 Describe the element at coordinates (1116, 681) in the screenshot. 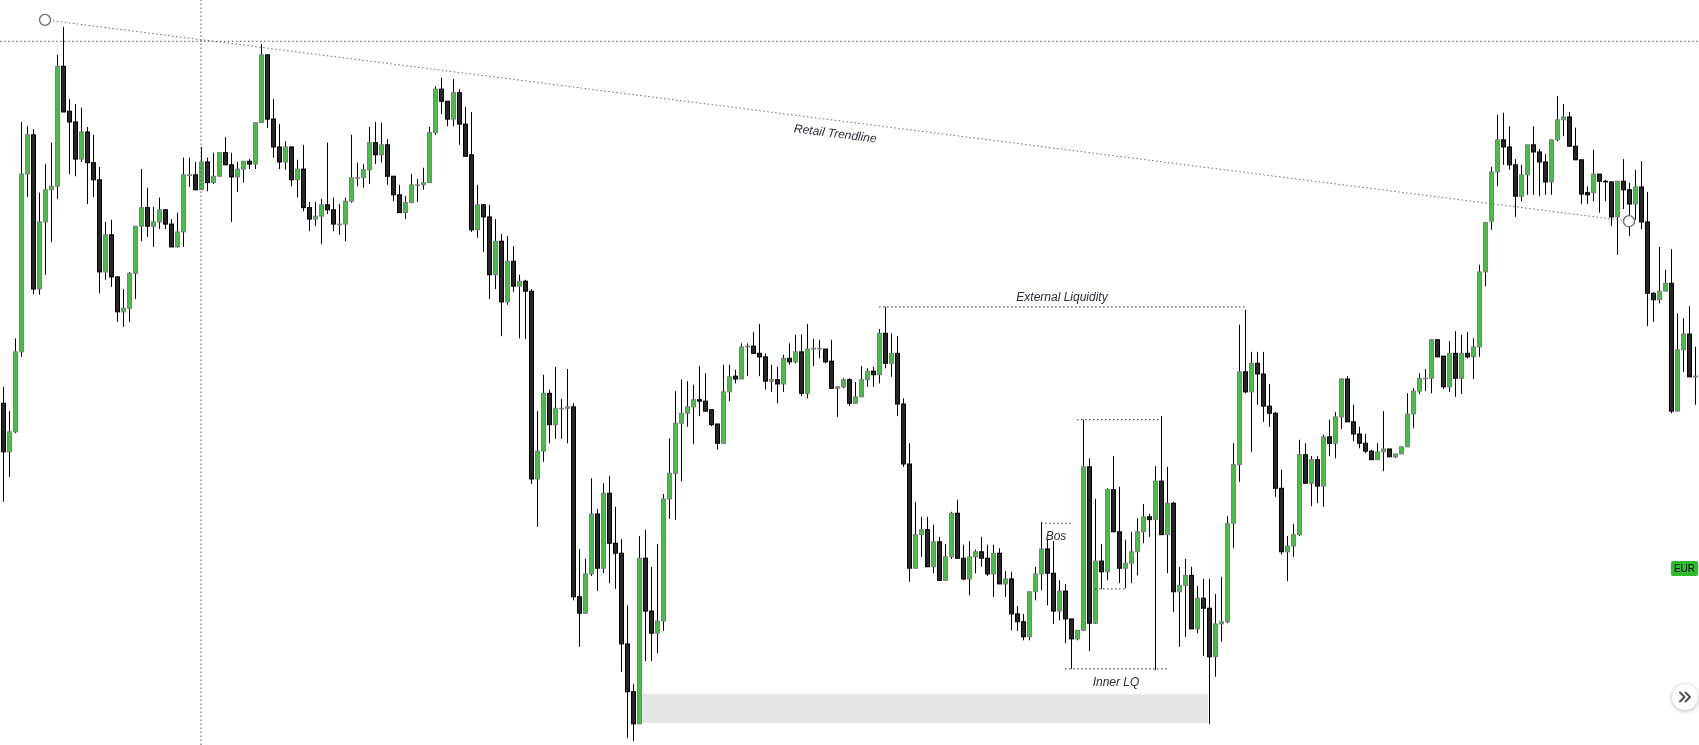

I see `series-label: Inner LQ` at that location.